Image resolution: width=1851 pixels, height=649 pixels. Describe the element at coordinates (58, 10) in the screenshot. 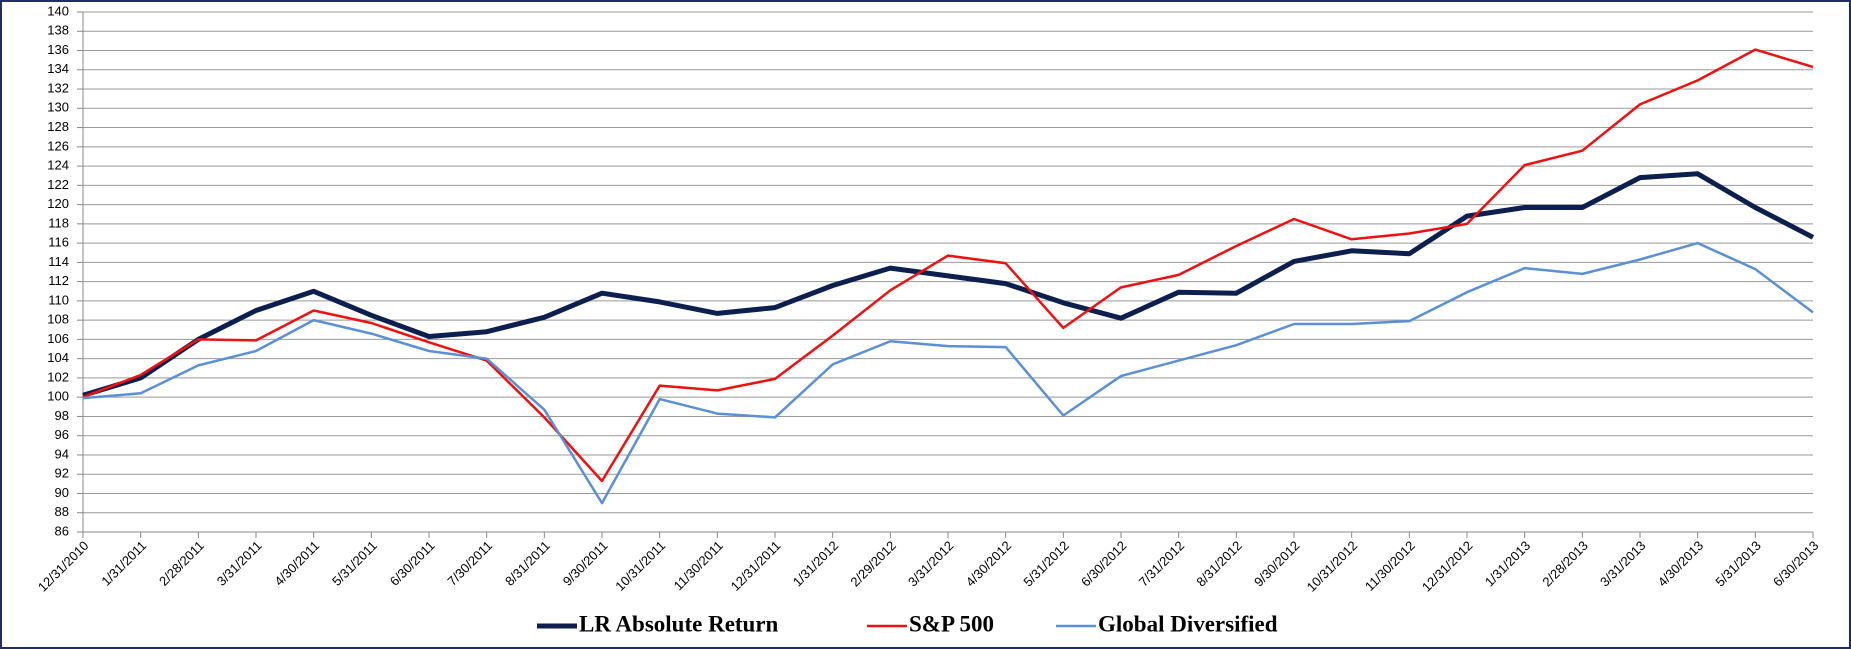

I see `y-tick-label: 140` at that location.